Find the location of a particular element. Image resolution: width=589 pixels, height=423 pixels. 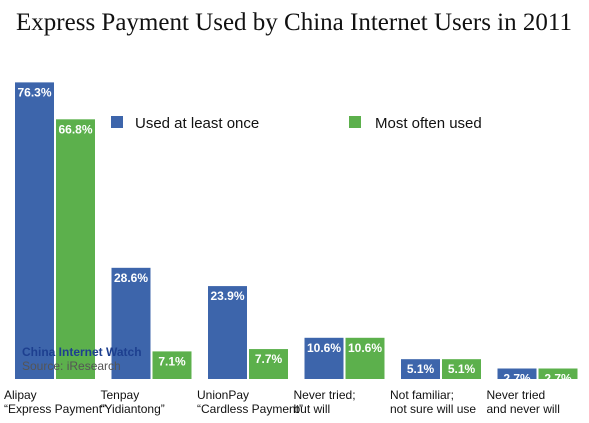

watermark-source: Source: iResearch is located at coordinates (71, 366).